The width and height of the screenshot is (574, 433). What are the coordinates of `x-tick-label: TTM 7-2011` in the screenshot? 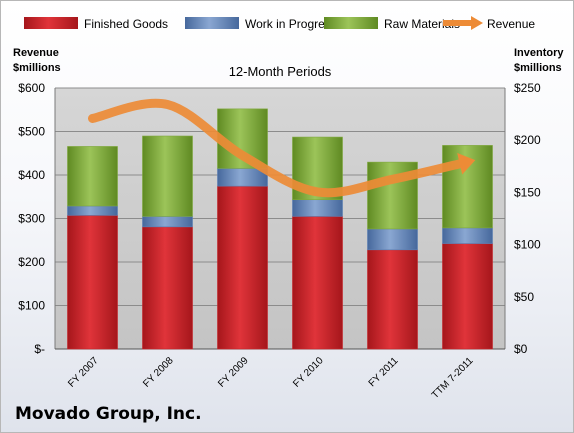 It's located at (453, 378).